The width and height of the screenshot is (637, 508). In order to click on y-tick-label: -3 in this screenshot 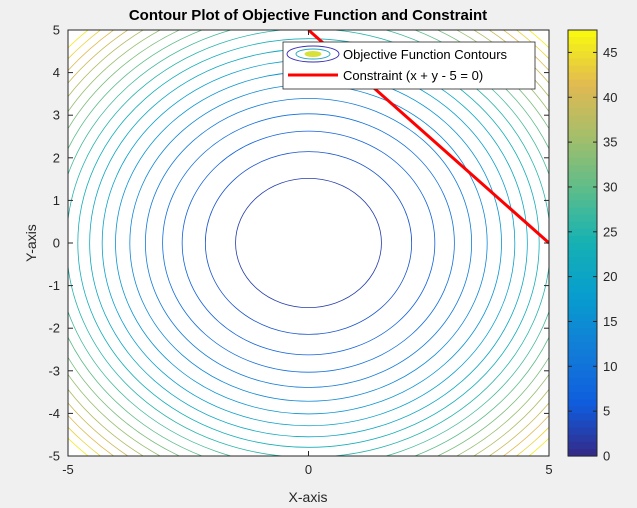, I will do `click(54, 370)`.